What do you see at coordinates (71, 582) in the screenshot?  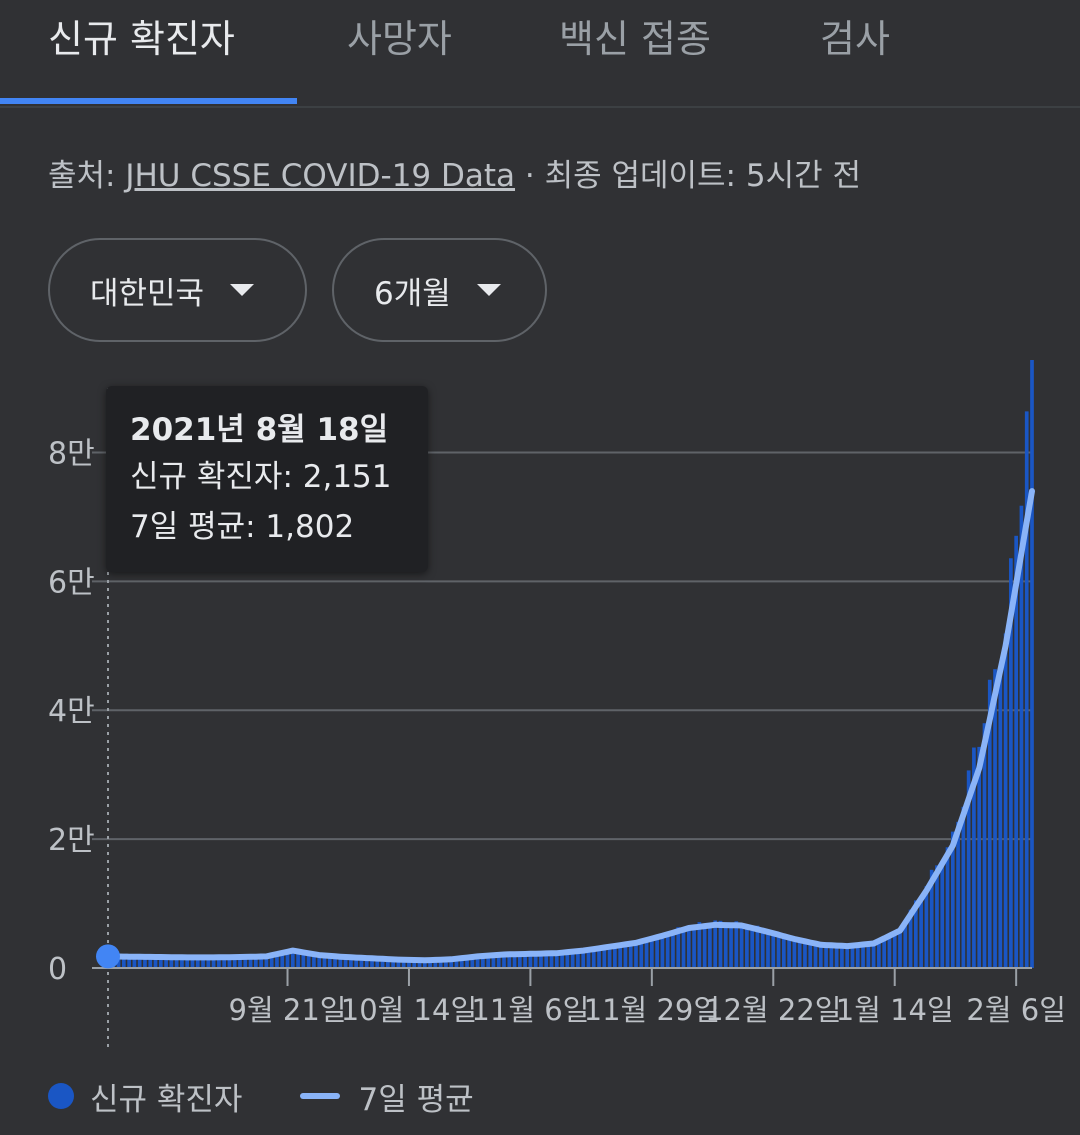 I see `y-tick-label: 6만` at bounding box center [71, 582].